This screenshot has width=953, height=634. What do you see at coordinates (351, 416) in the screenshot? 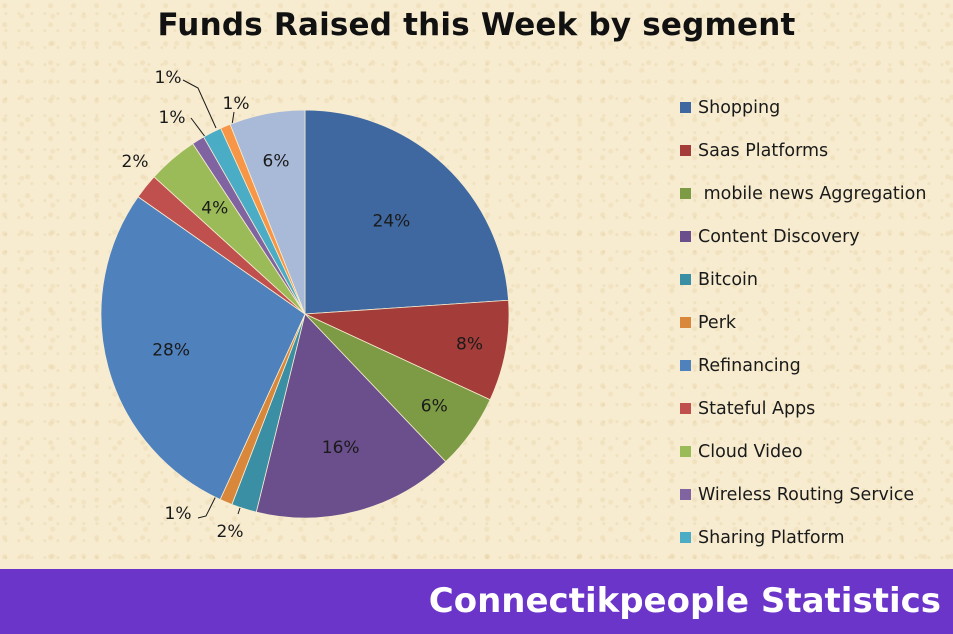
I see `pie-slice-content-discovery` at bounding box center [351, 416].